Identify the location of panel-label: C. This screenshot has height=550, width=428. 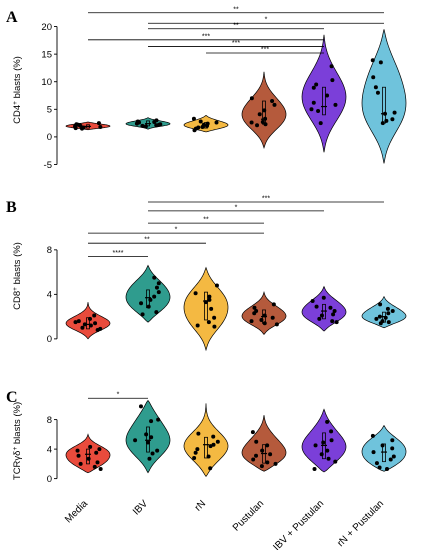
(12, 397).